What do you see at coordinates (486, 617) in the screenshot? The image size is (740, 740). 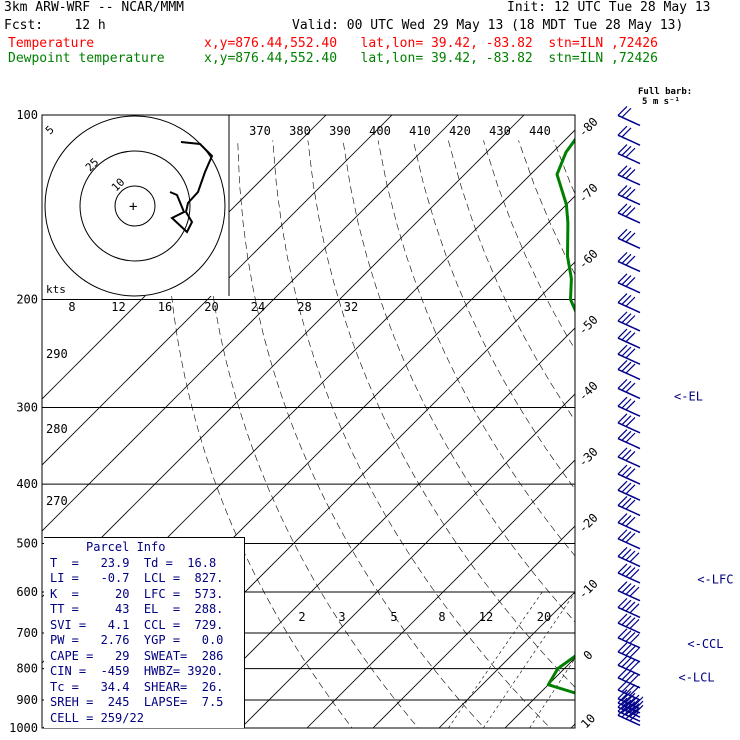 I see `mixing-ratio-label: 12` at bounding box center [486, 617].